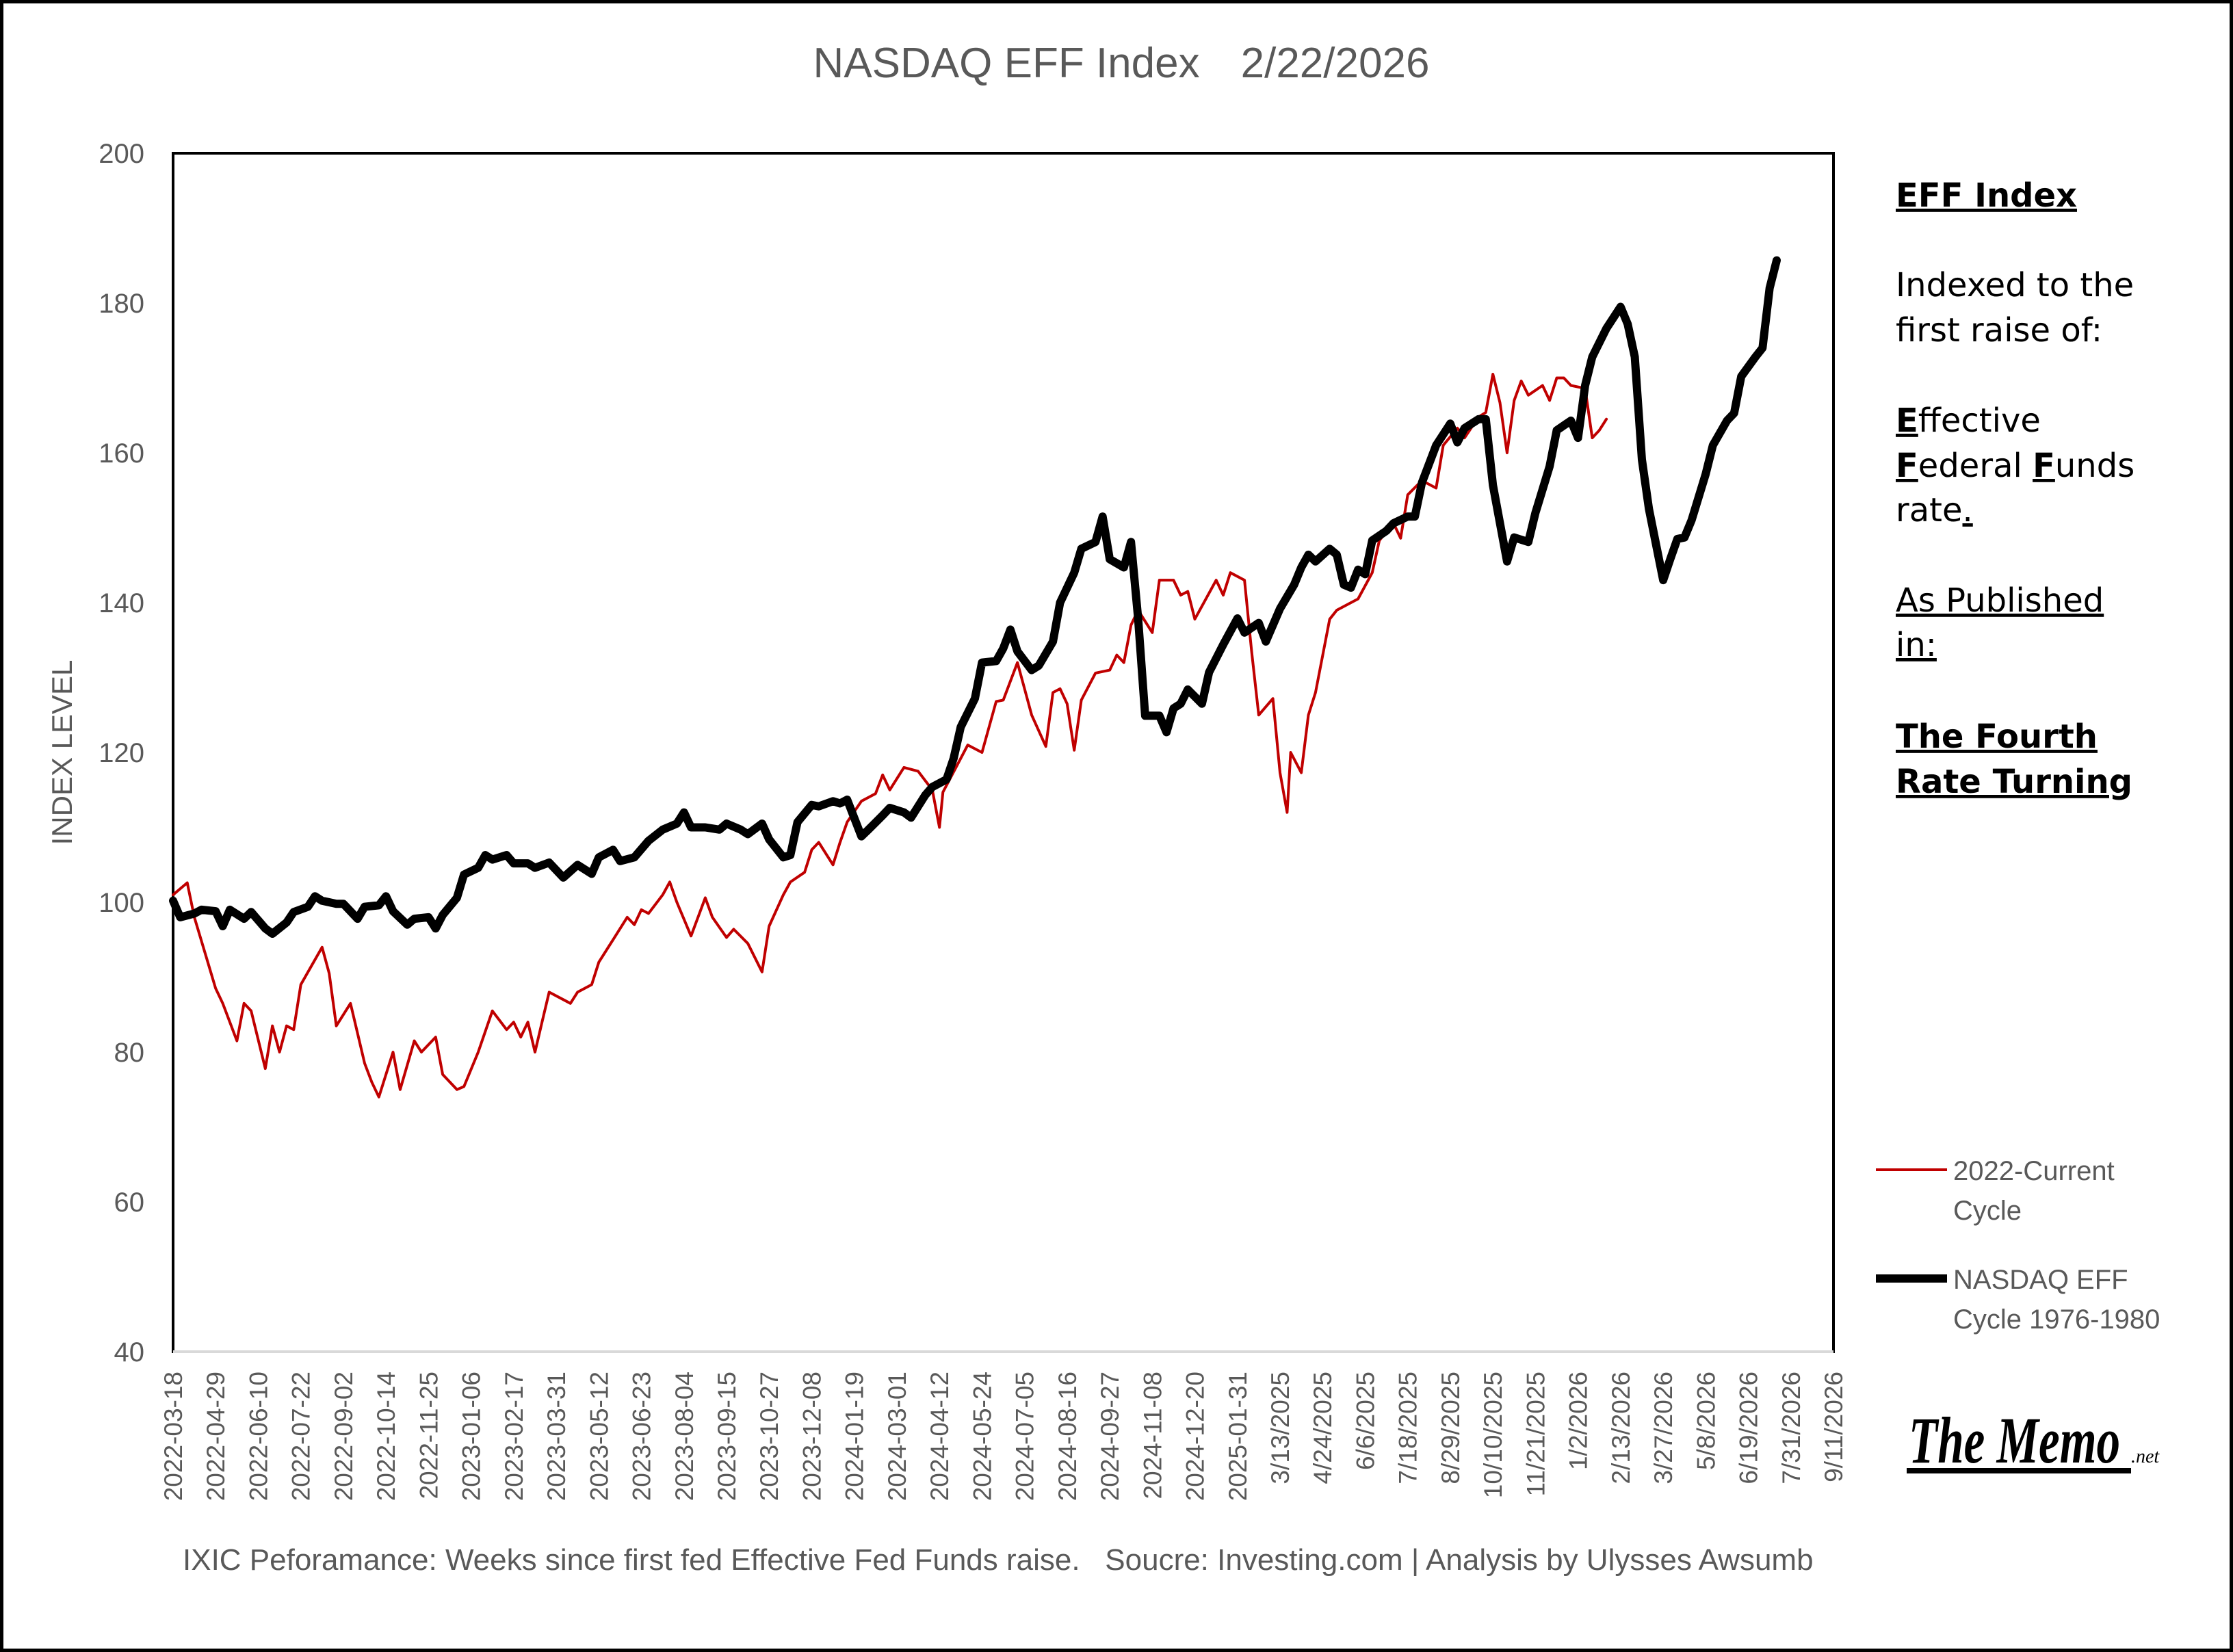  Describe the element at coordinates (1706, 1421) in the screenshot. I see `x-tick-label: 5/8/2026` at that location.